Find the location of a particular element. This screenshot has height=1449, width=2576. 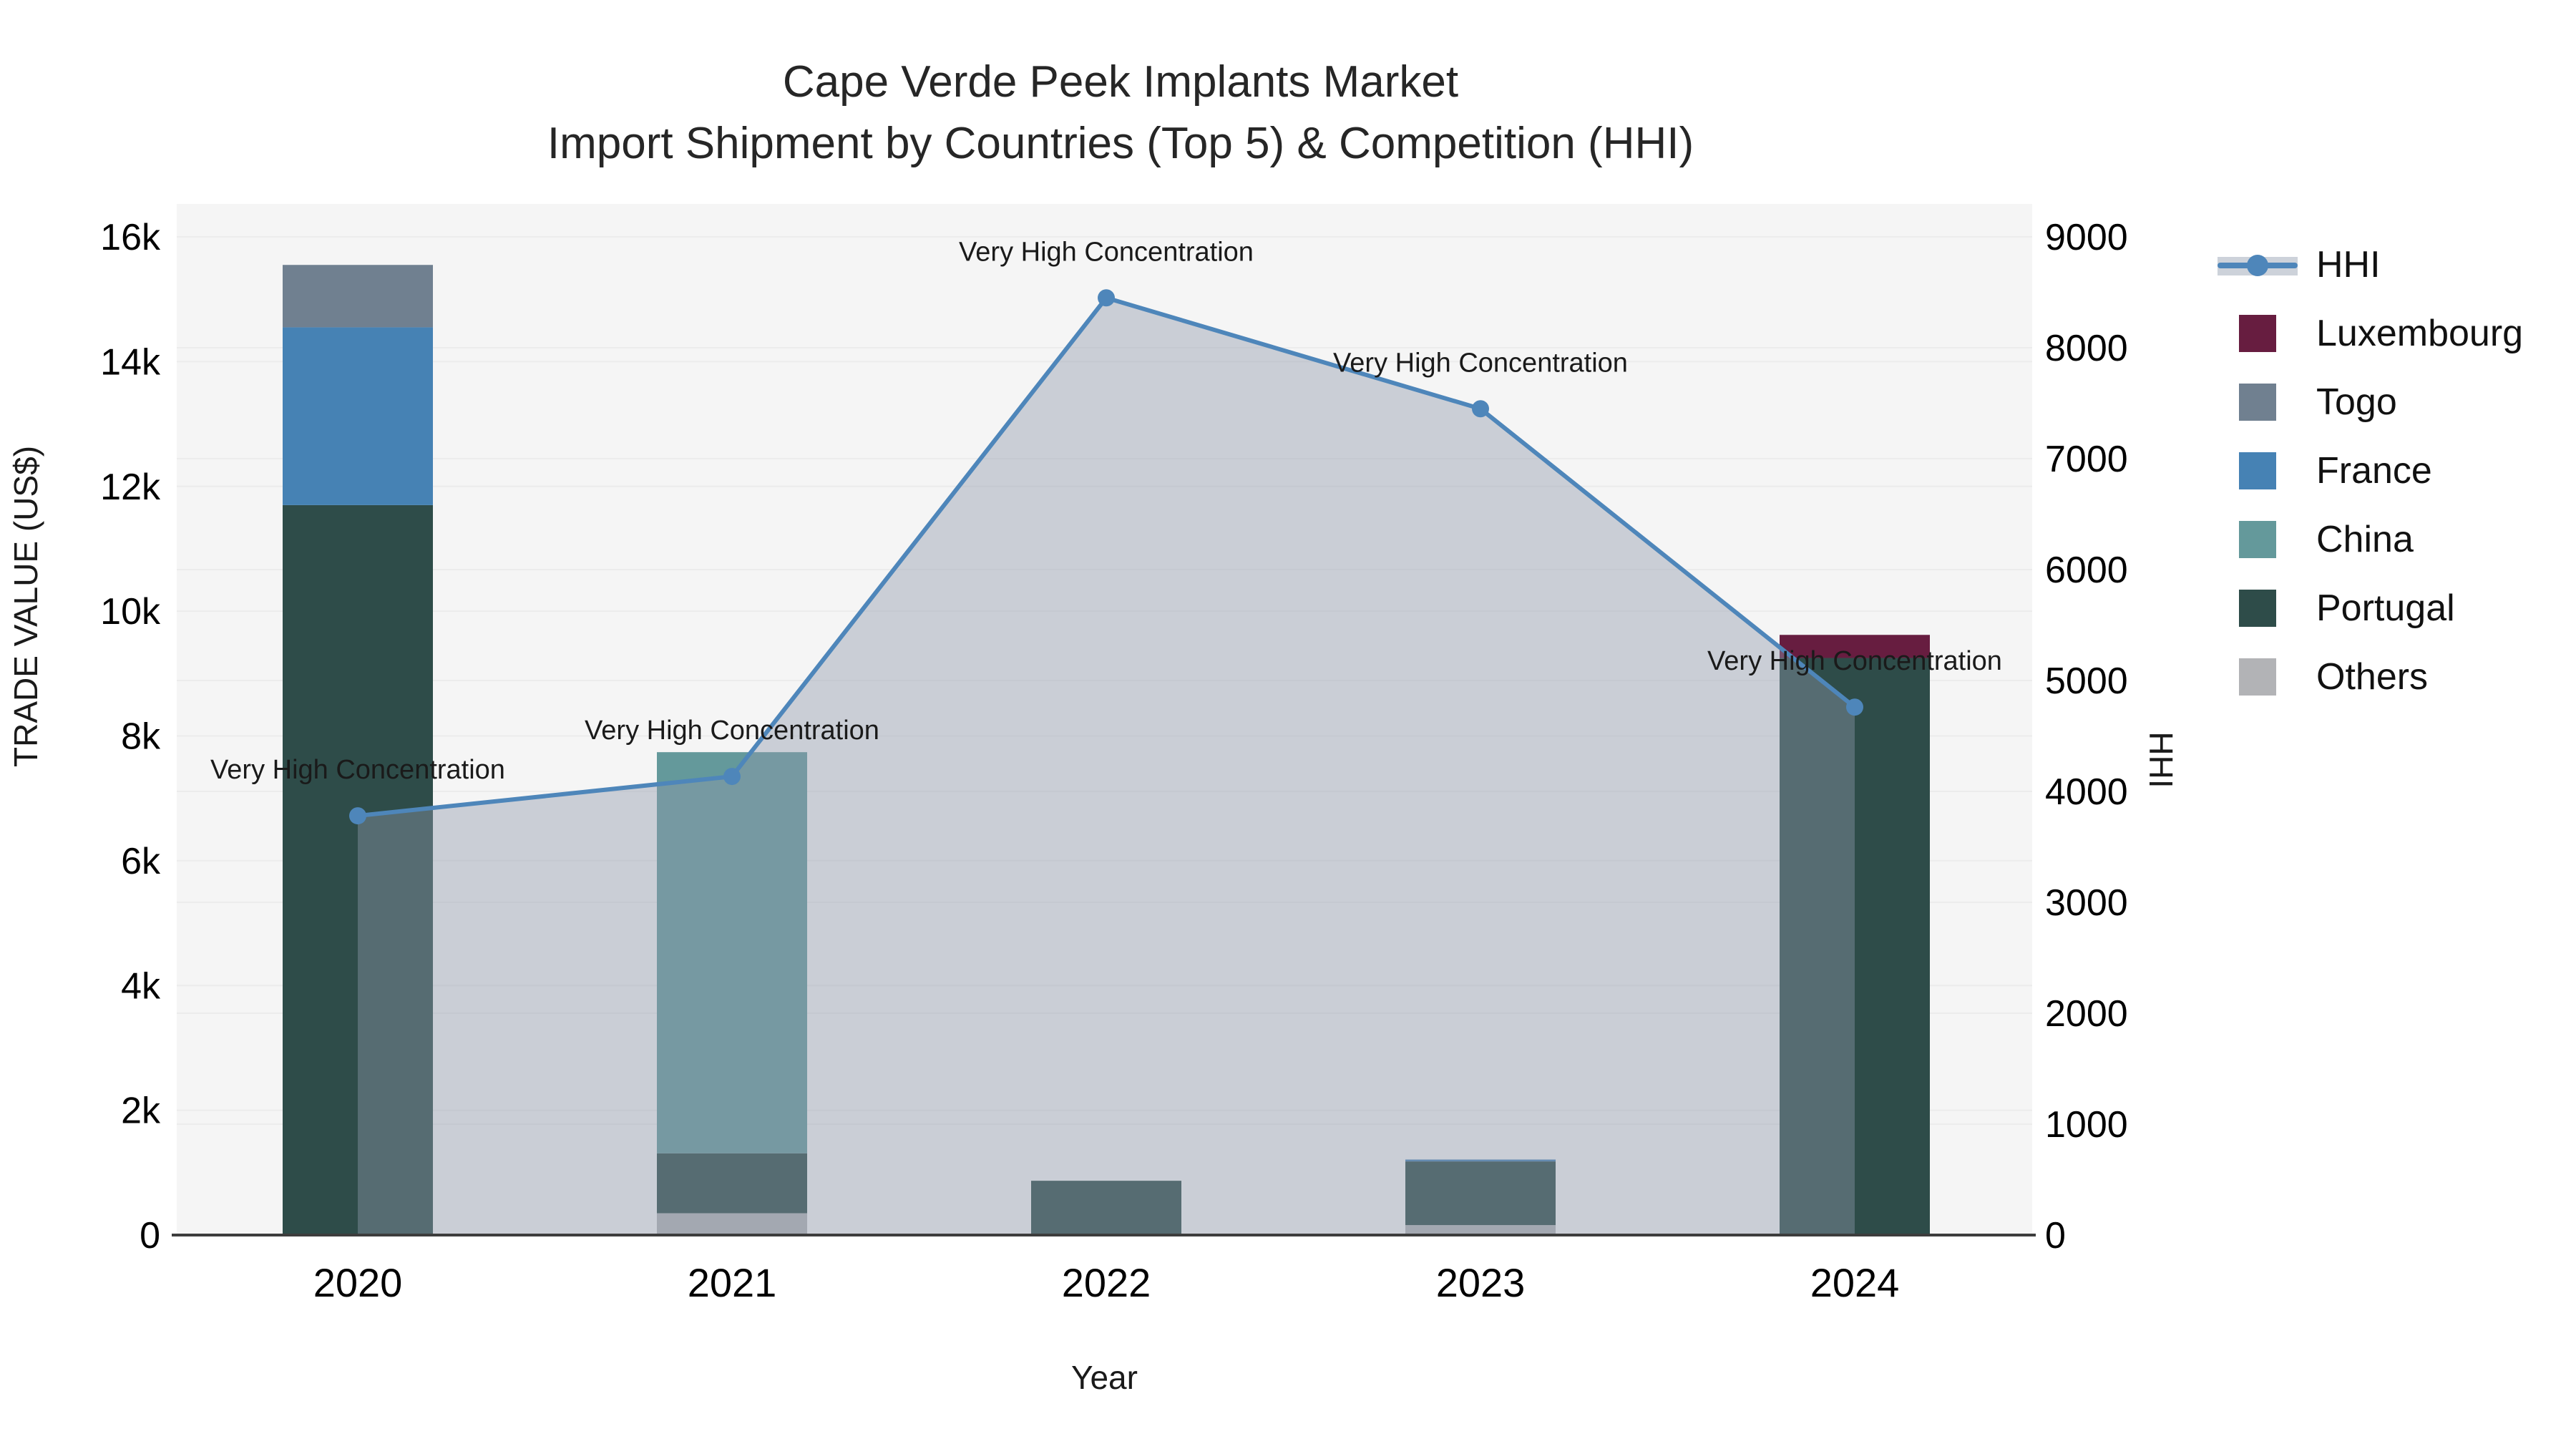

y-left-tick: 14k is located at coordinates (130, 362).